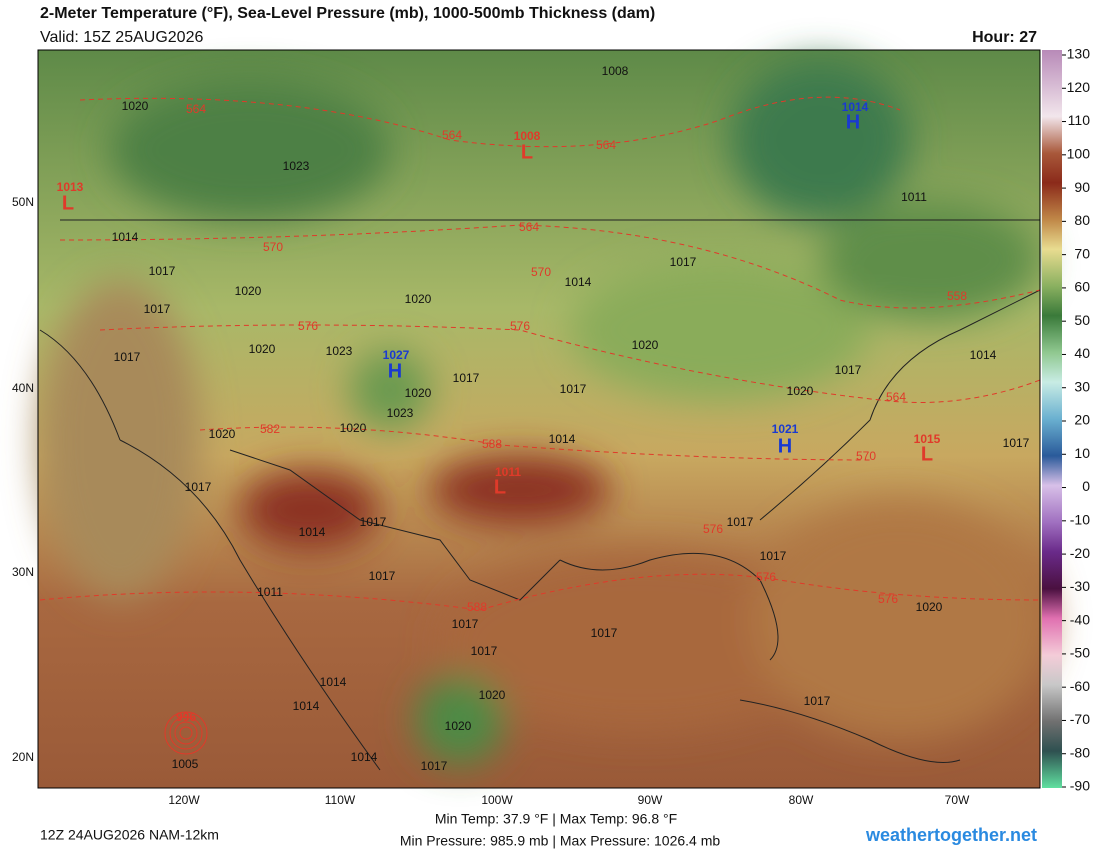 This screenshot has height=850, width=1100. What do you see at coordinates (1079, 154) in the screenshot?
I see `colorbar-label: 100` at bounding box center [1079, 154].